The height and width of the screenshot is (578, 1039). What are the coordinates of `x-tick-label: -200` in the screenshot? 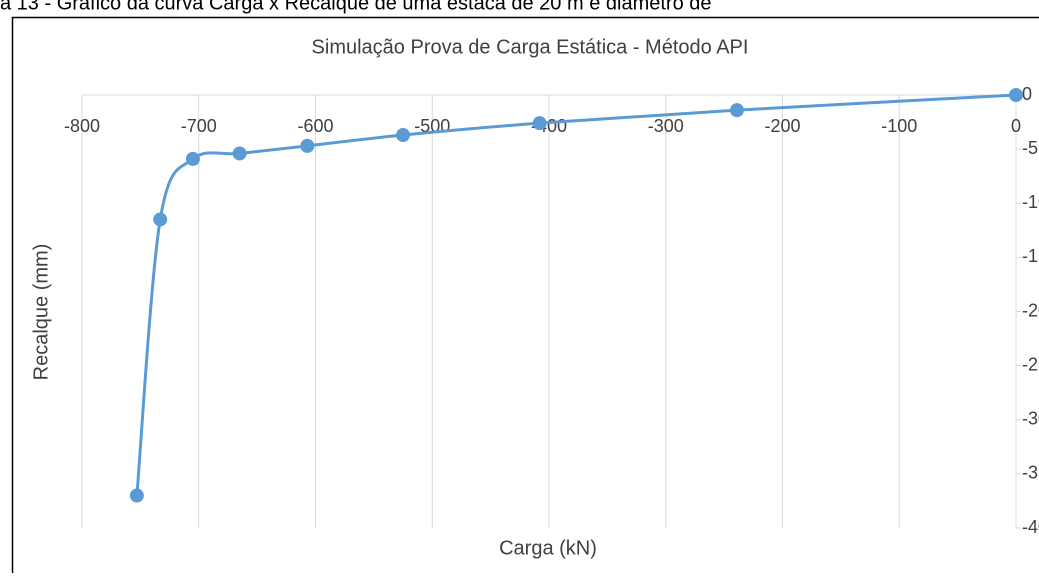 It's located at (782, 126).